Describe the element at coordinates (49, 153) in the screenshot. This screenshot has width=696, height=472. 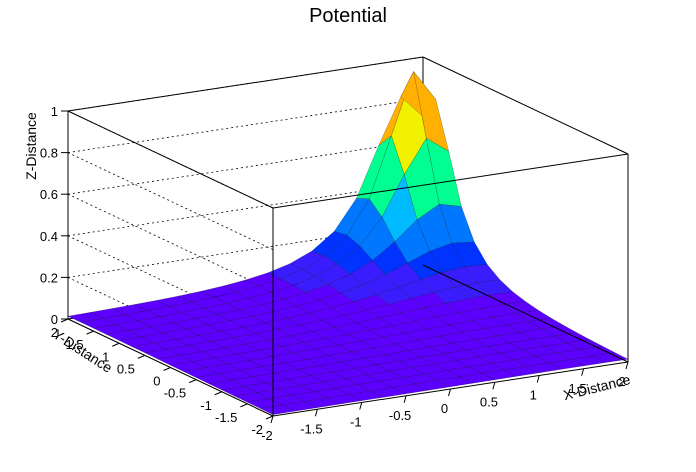
I see `z-tick-label: 0.8` at that location.